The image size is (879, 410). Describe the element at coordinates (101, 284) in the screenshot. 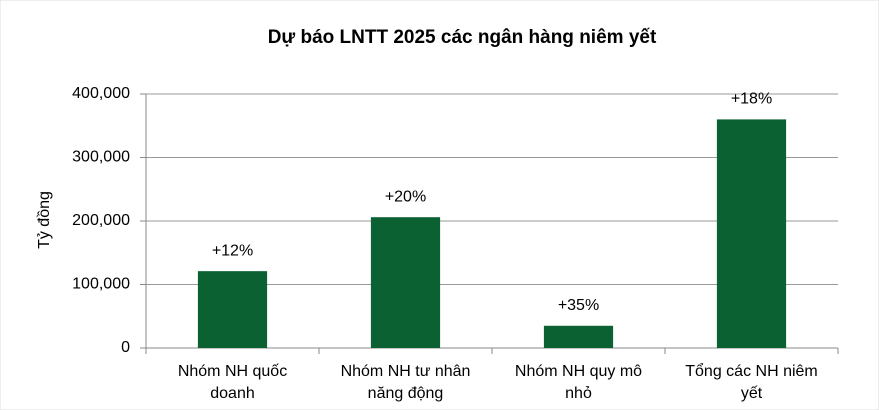

I see `y-tick-label: 100,000` at that location.